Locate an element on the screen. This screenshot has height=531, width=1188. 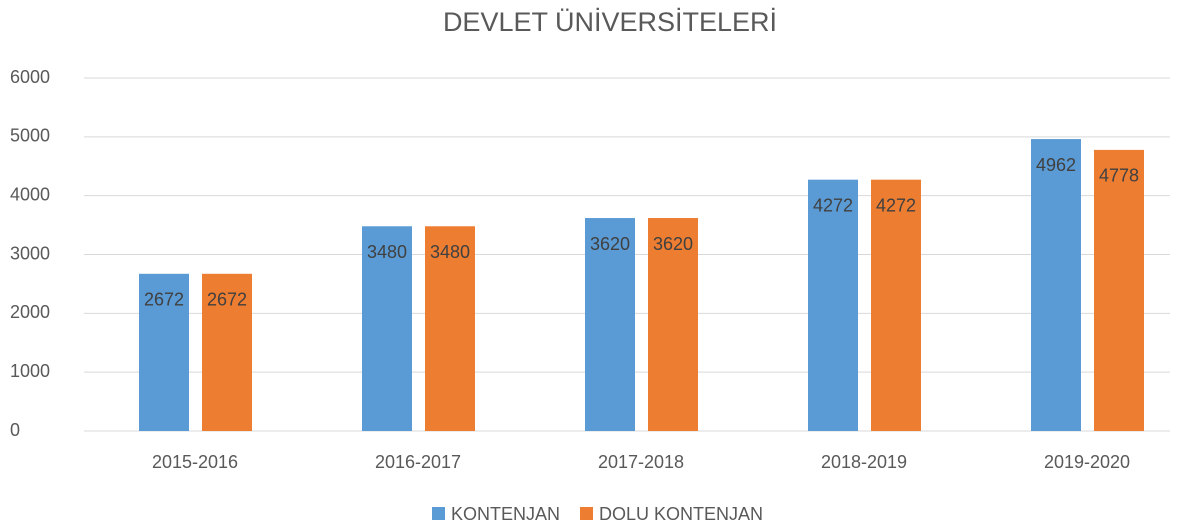
value-label: 4962 is located at coordinates (1056, 165).